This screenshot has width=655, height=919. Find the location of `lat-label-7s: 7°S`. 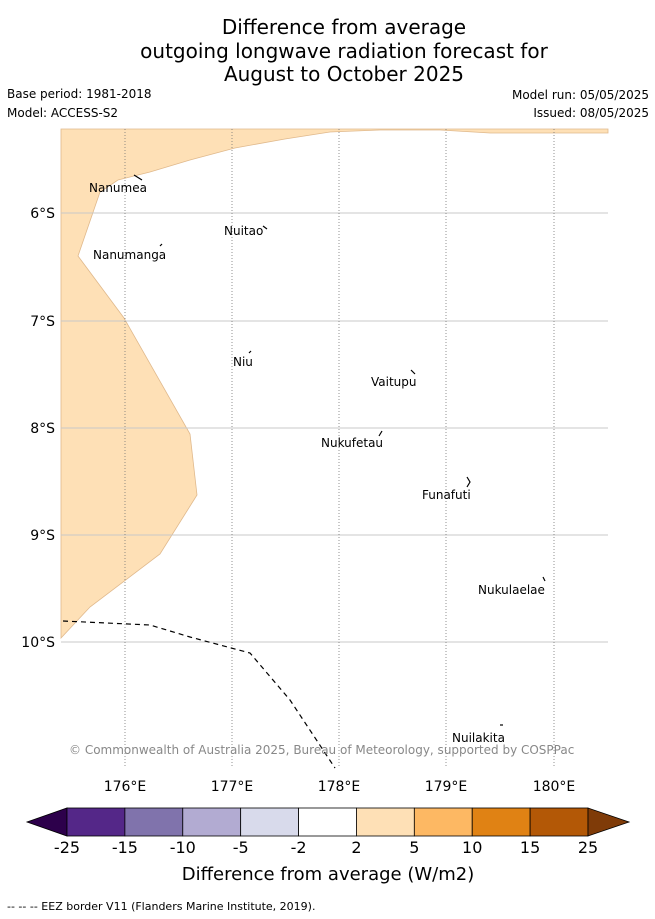

lat-label-7s: 7°S is located at coordinates (42, 322).